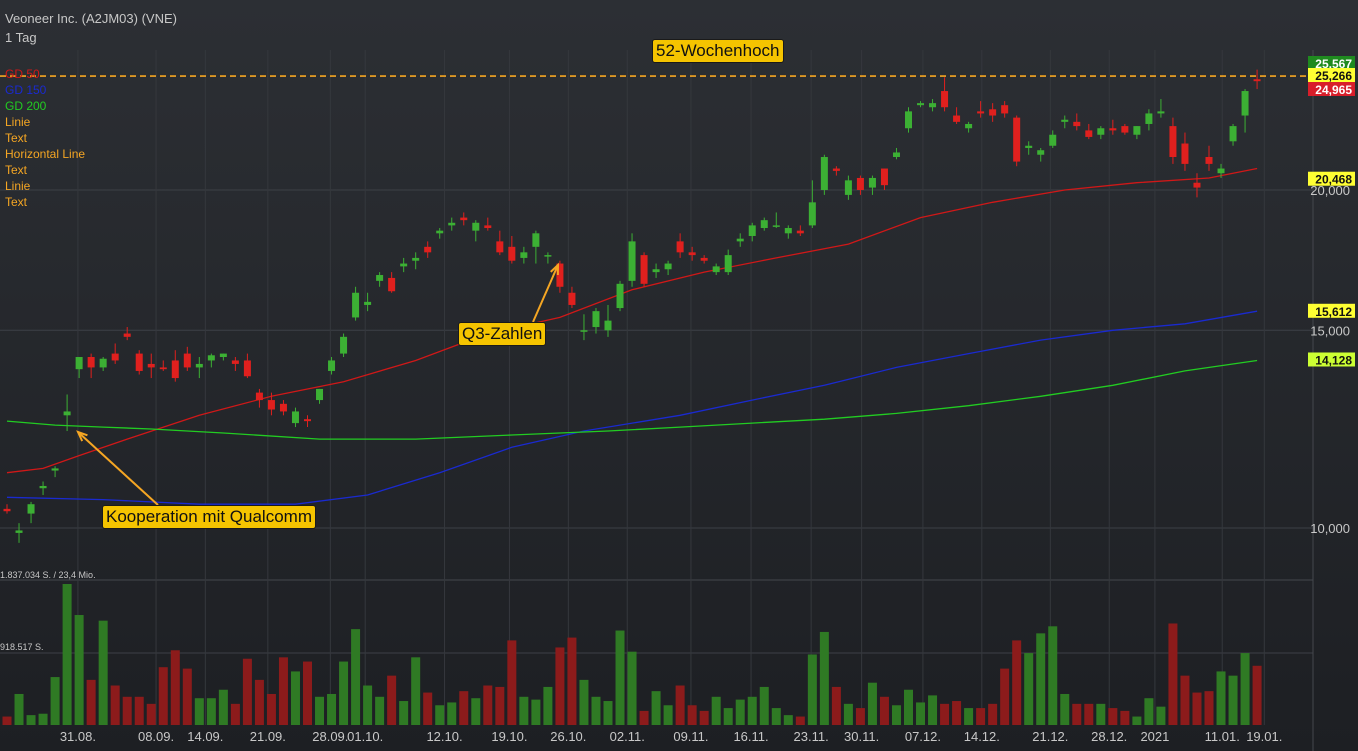 The width and height of the screenshot is (1358, 751). I want to click on time-tick-label: 23.11., so click(811, 736).